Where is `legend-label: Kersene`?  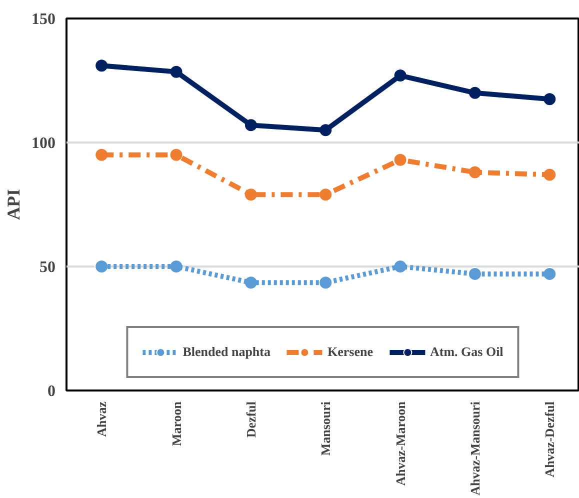 legend-label: Kersene is located at coordinates (350, 352).